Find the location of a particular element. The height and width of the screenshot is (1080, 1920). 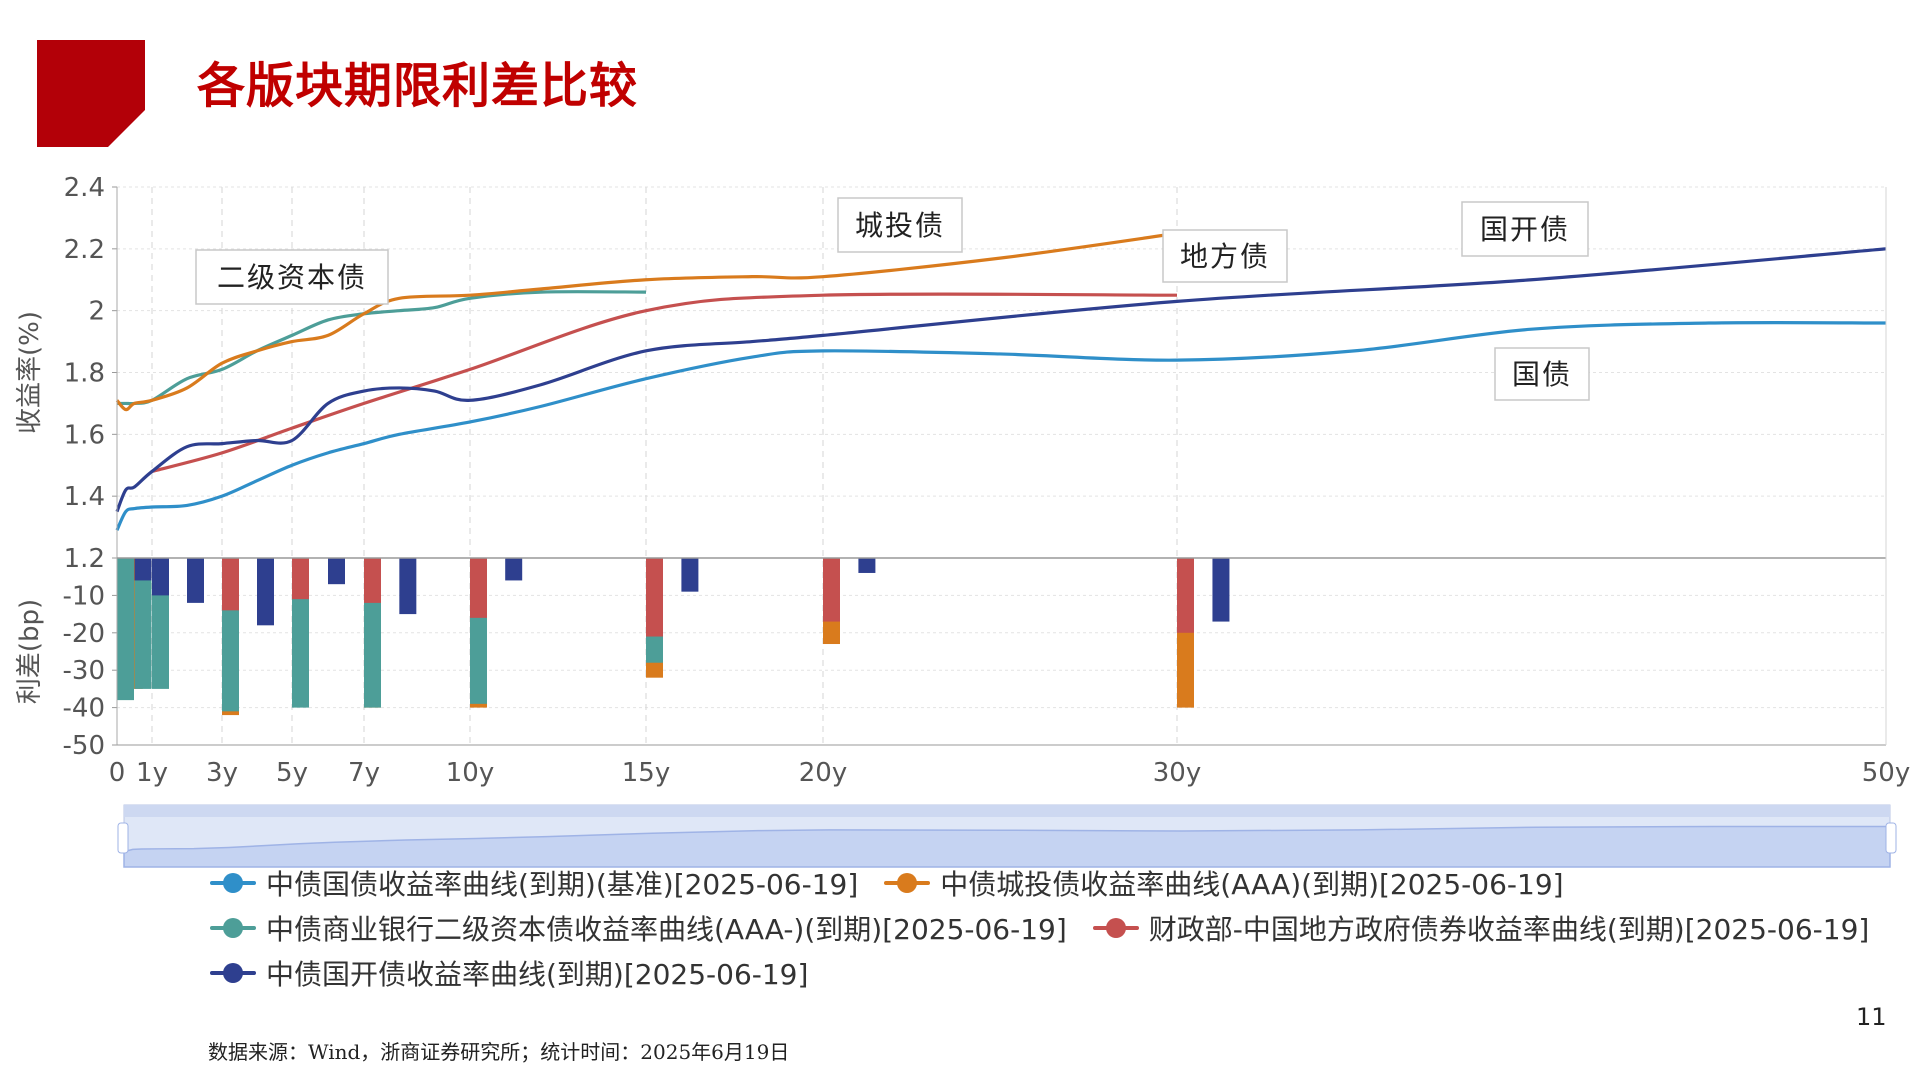

annotation-label: 二级资本债 is located at coordinates (292, 277).